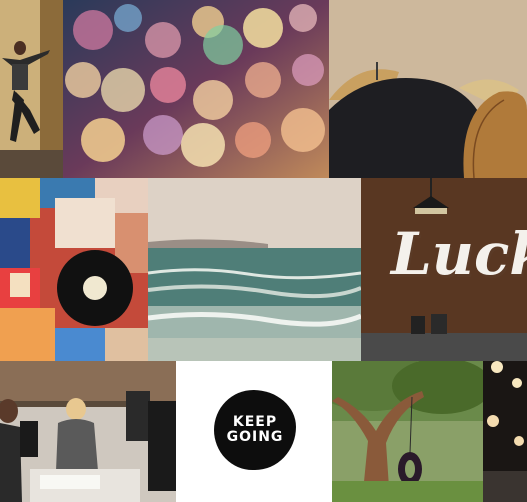 The width and height of the screenshot is (527, 502). I want to click on photo-lucky-sign: Luck, so click(444, 269).